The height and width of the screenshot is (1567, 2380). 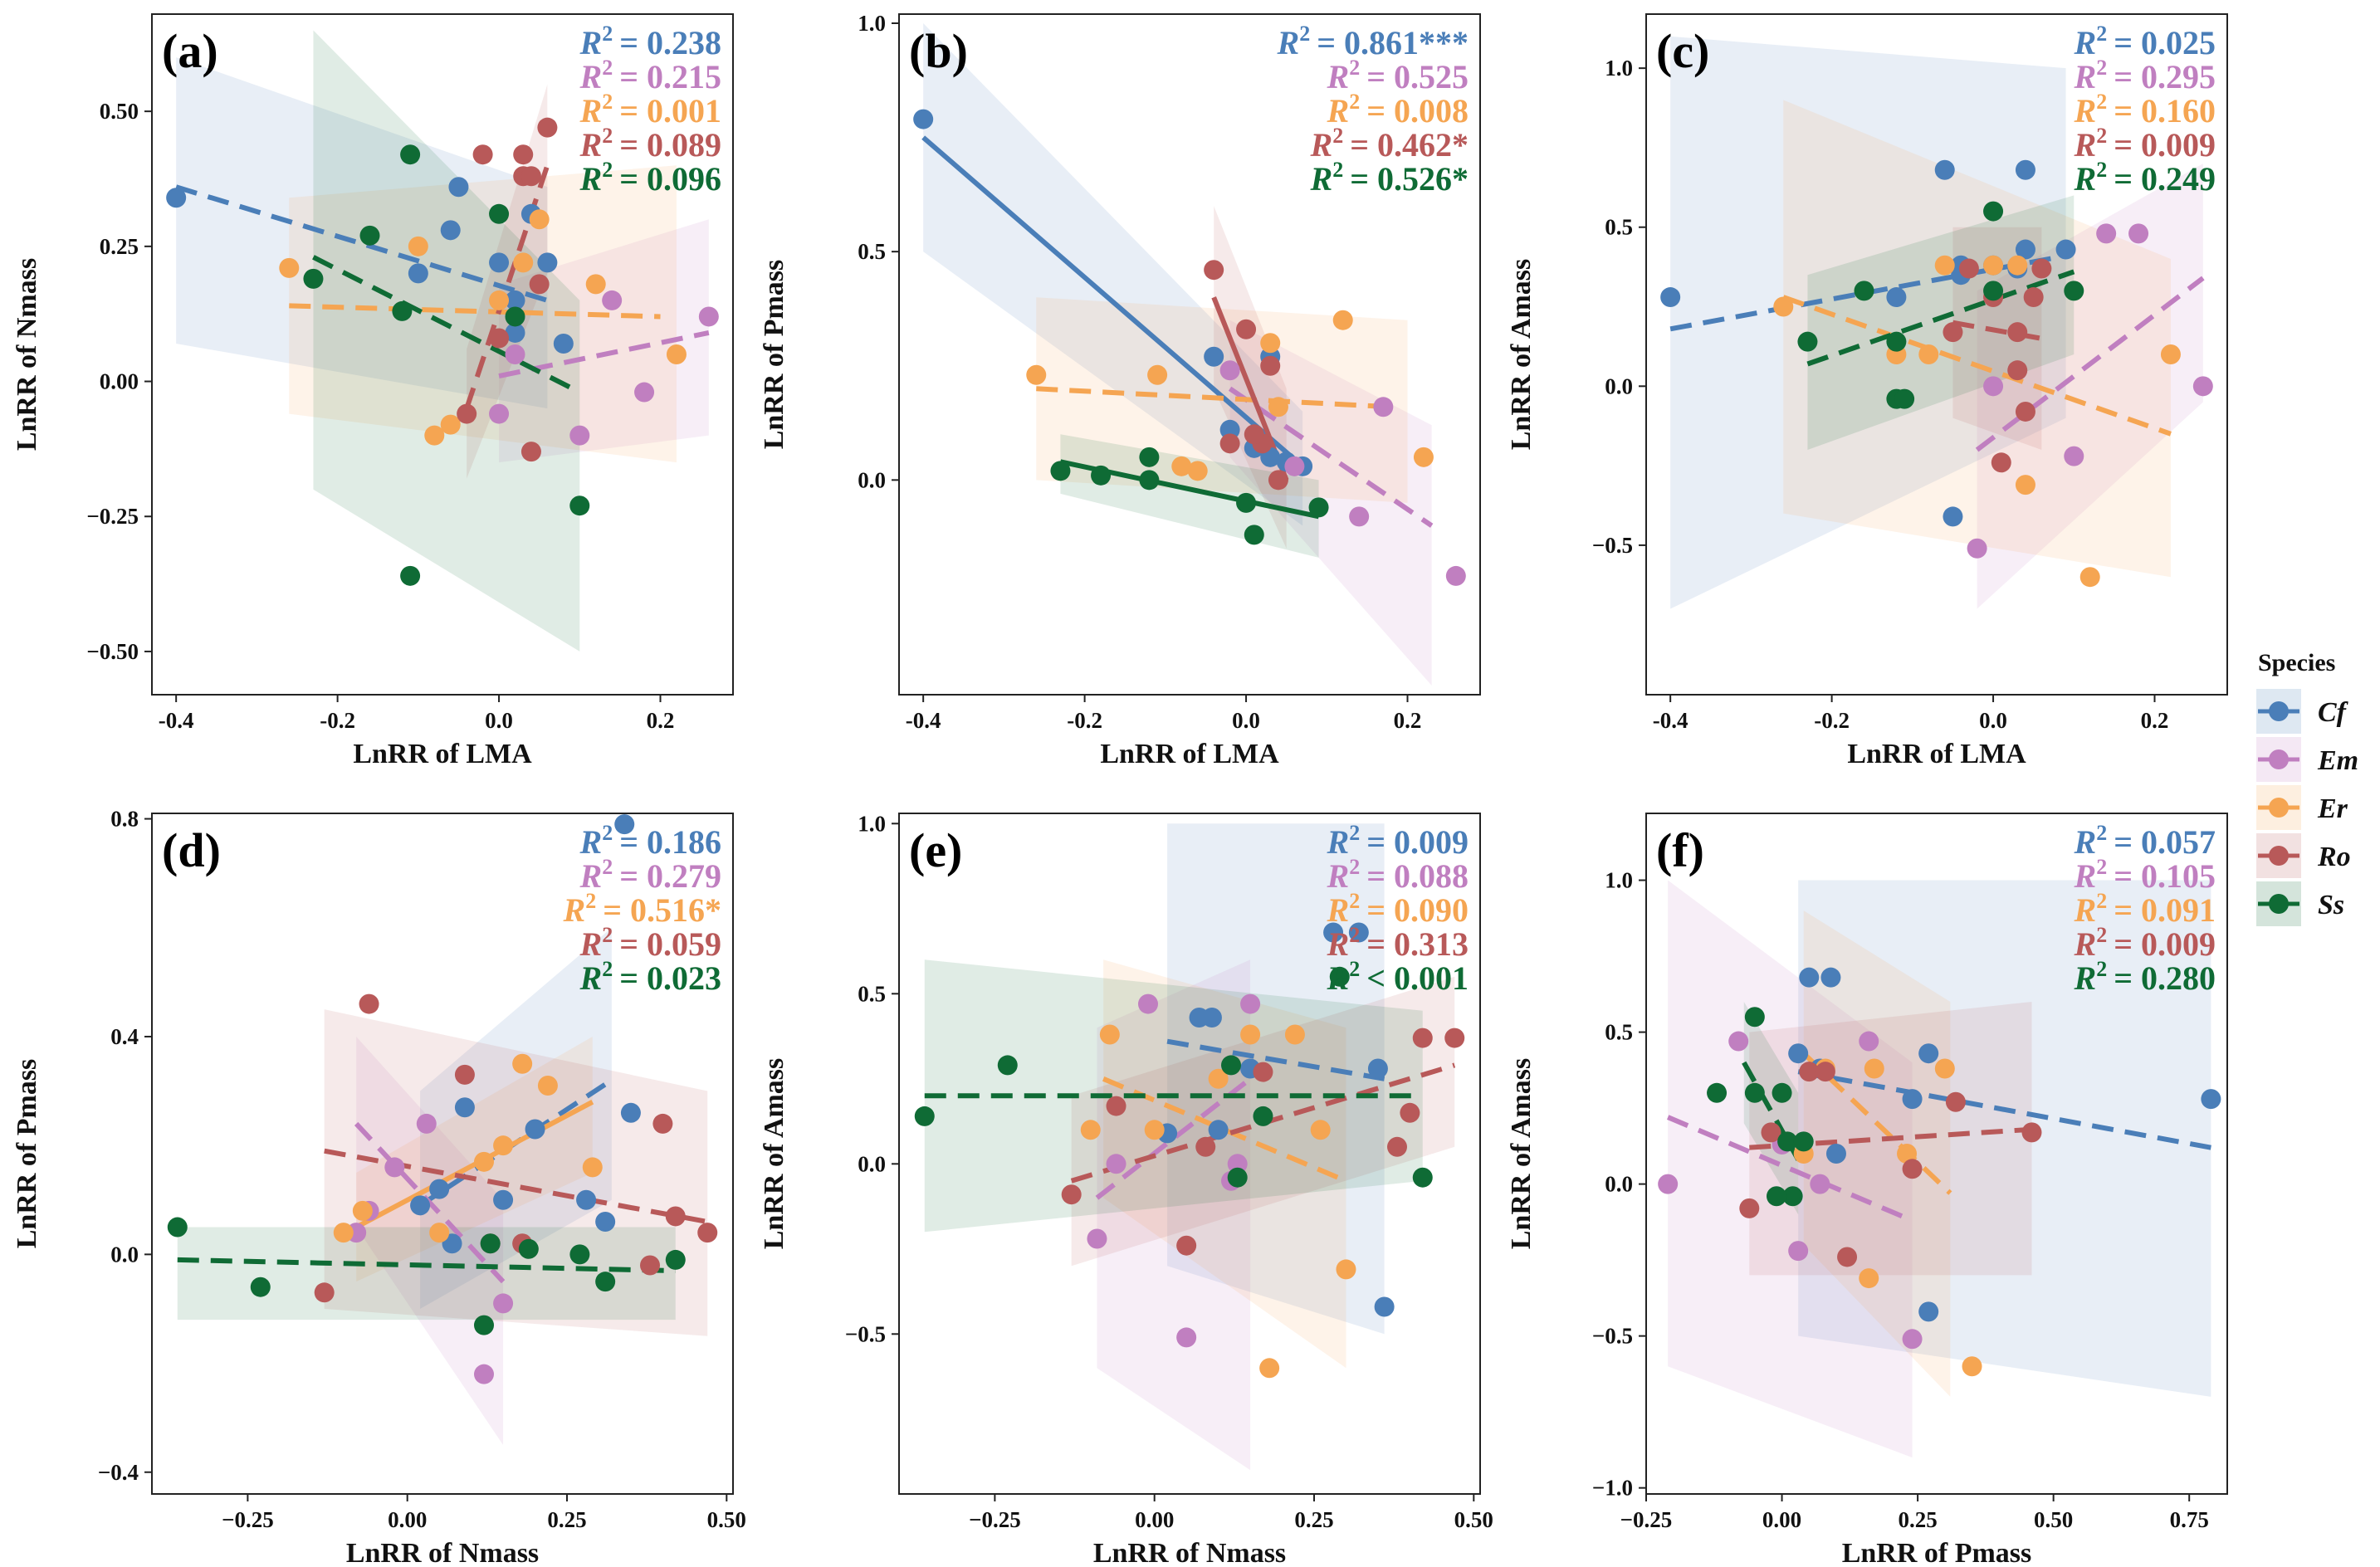 I want to click on panel-tag: (c), so click(x=1682, y=51).